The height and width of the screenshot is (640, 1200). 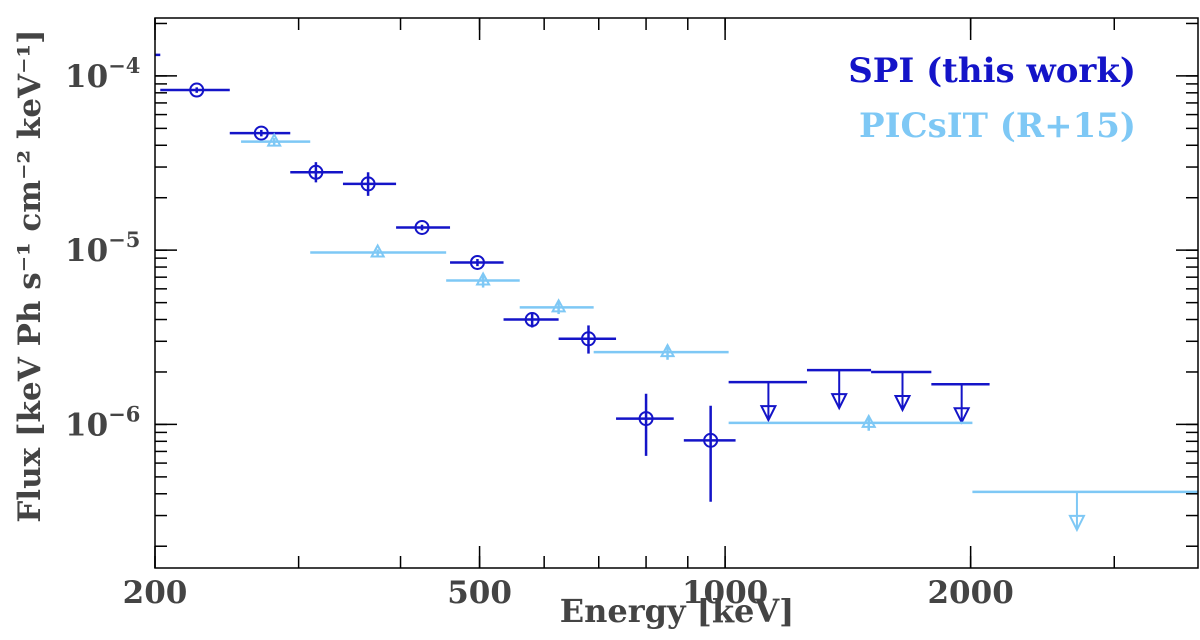 What do you see at coordinates (102, 248) in the screenshot?
I see `y-tick-label: 10⁻⁵` at bounding box center [102, 248].